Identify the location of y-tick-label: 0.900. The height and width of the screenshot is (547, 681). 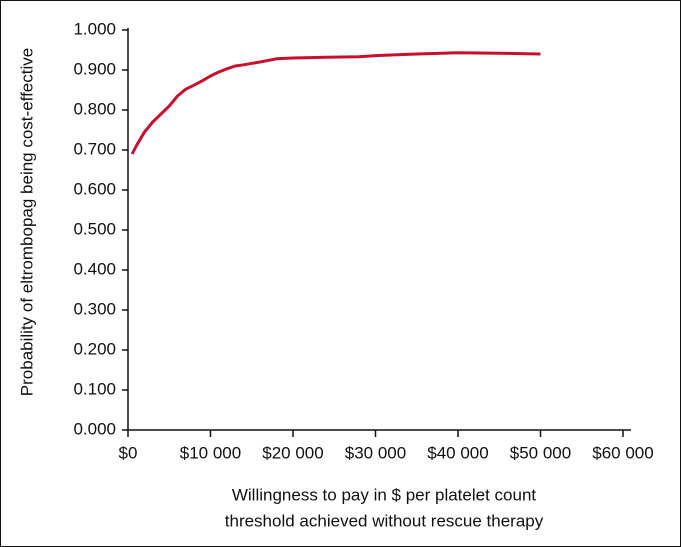
(94, 68).